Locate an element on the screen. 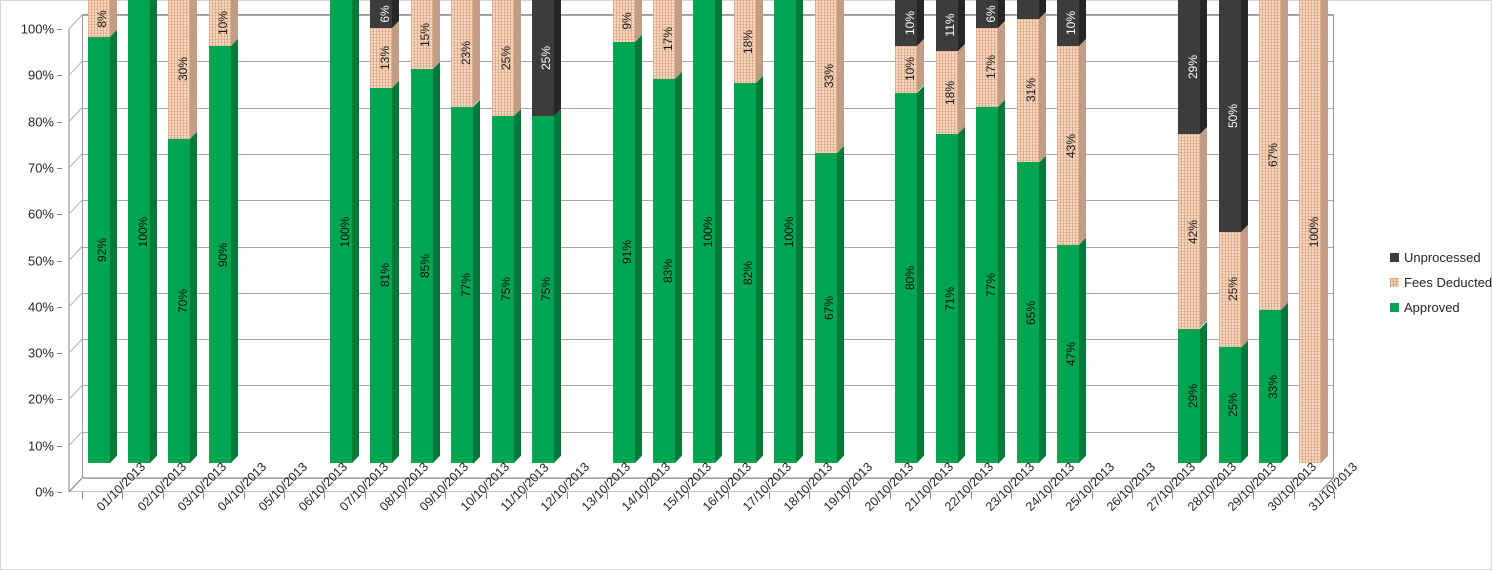 This screenshot has height=570, width=1492. bar-segment-unprocessed: 4% is located at coordinates (1031, 9).